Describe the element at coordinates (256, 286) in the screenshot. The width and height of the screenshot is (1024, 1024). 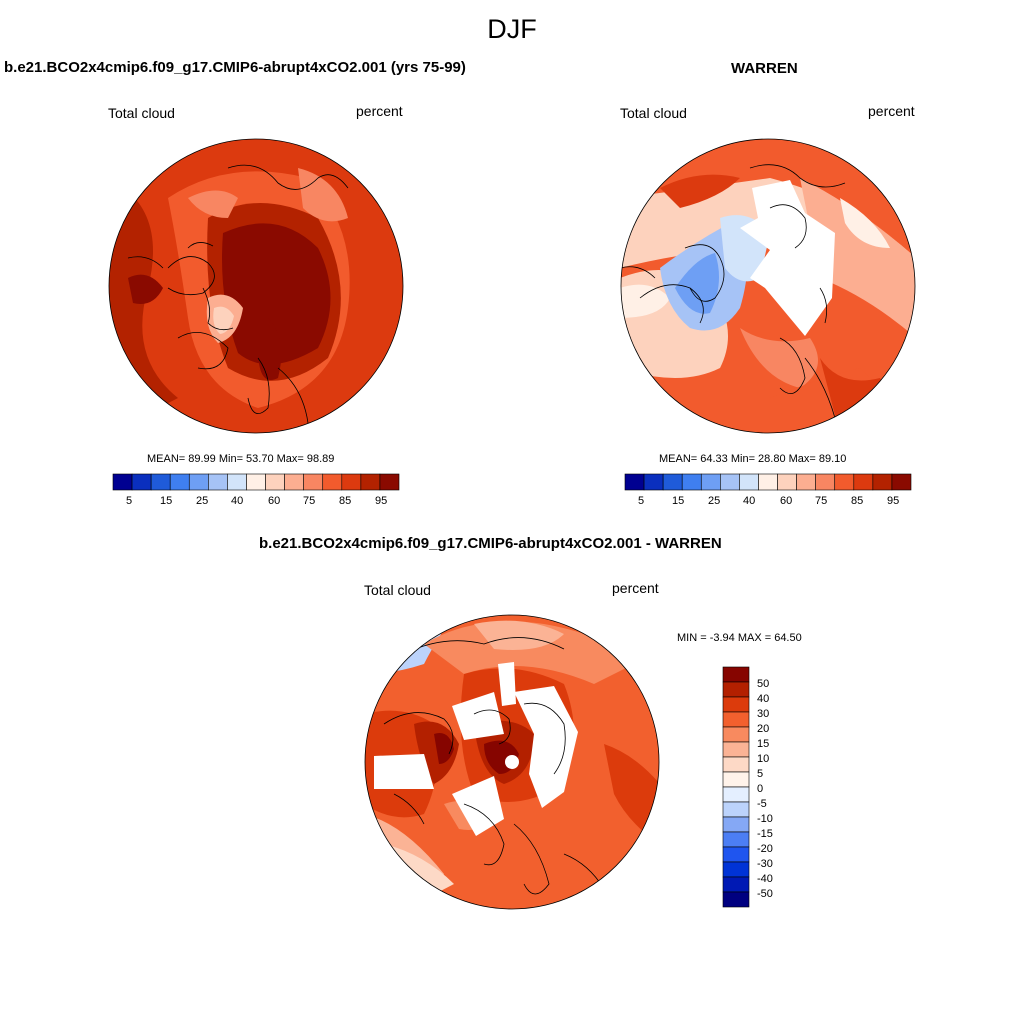
I see `left-polar-map` at that location.